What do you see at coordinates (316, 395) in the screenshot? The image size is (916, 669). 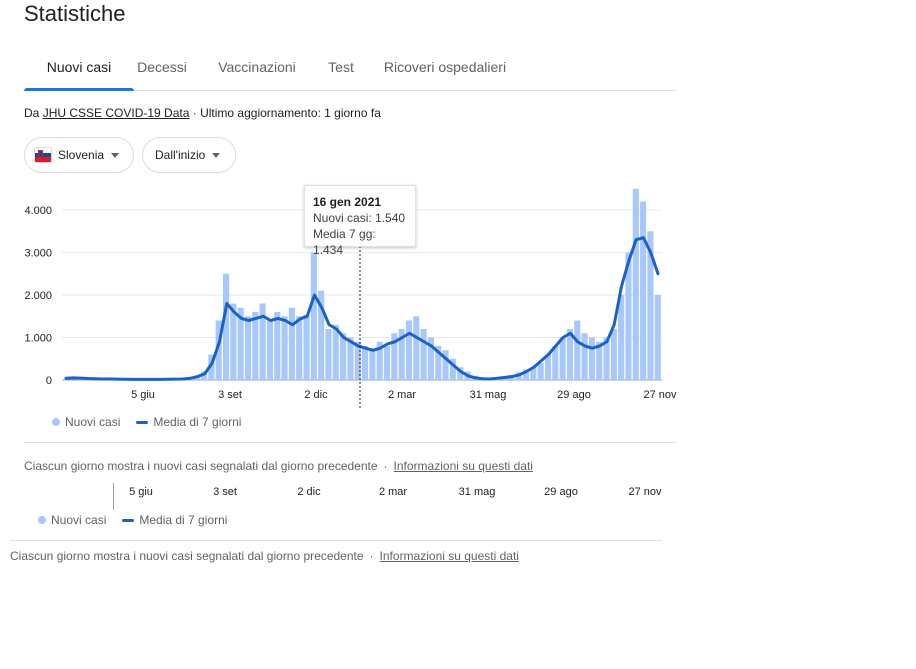 I see `x-tick-label: 2 dic` at bounding box center [316, 395].